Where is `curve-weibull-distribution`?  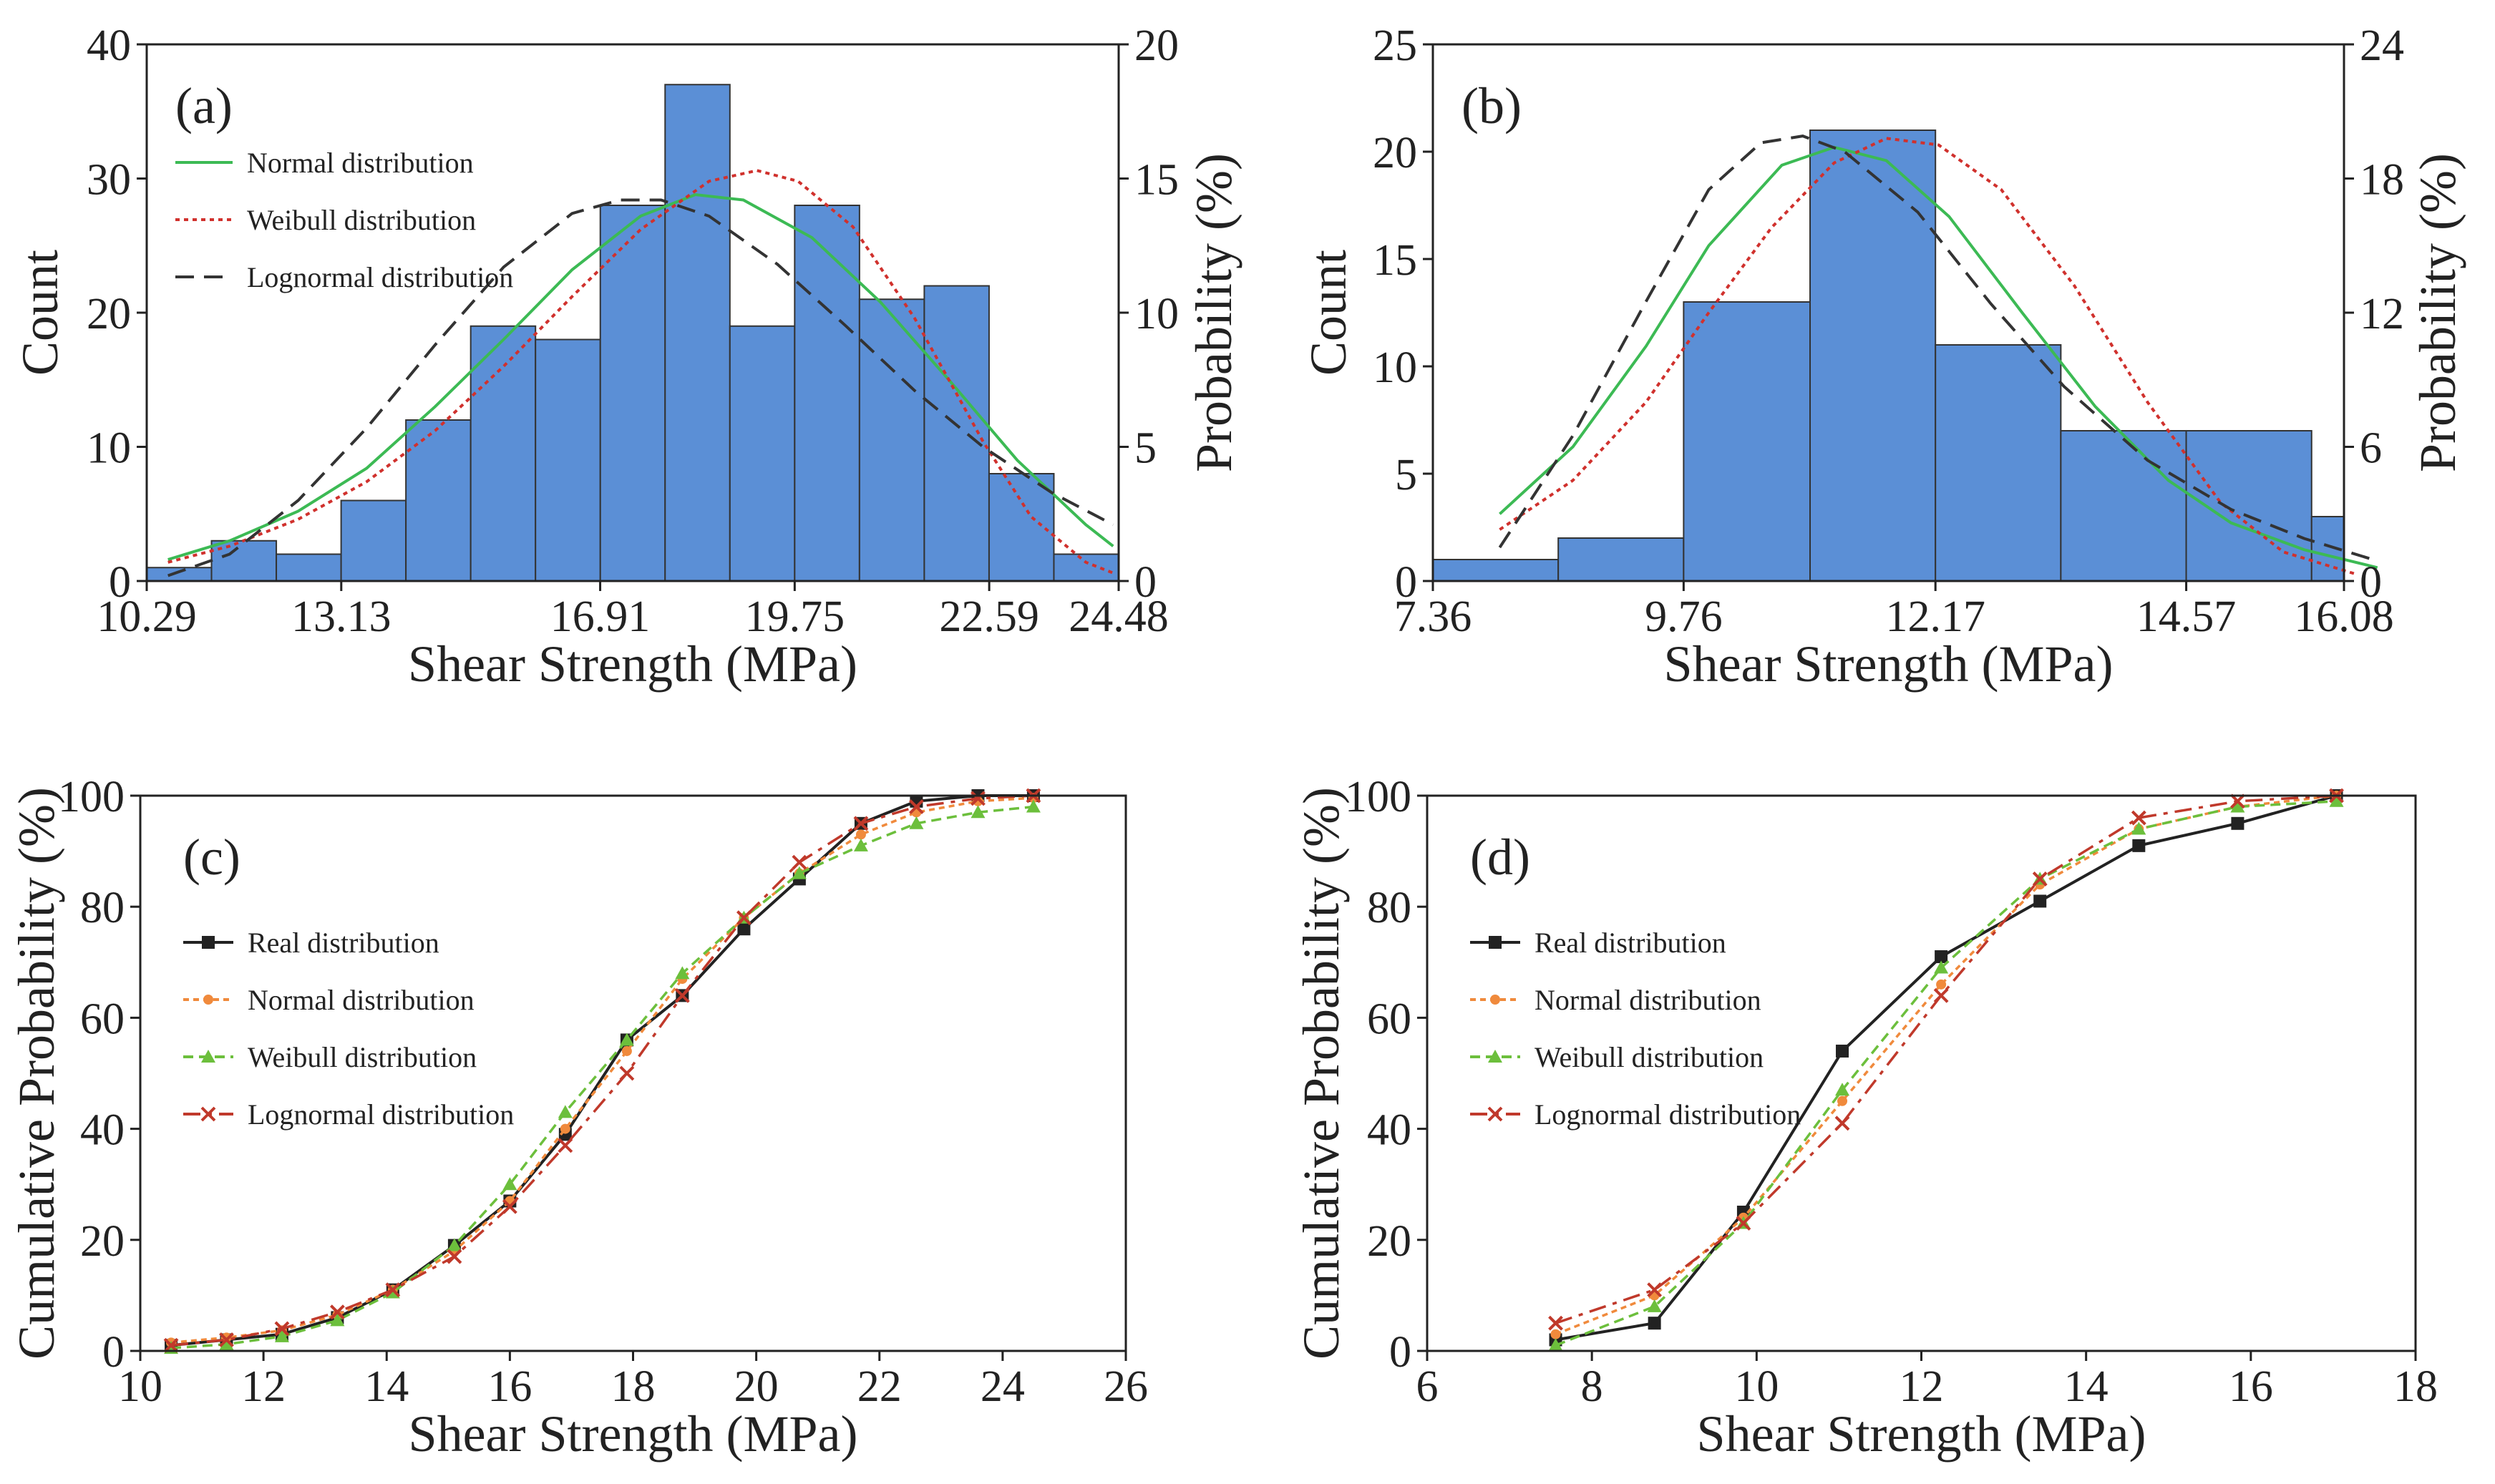
curve-weibull-distribution is located at coordinates (640, 372).